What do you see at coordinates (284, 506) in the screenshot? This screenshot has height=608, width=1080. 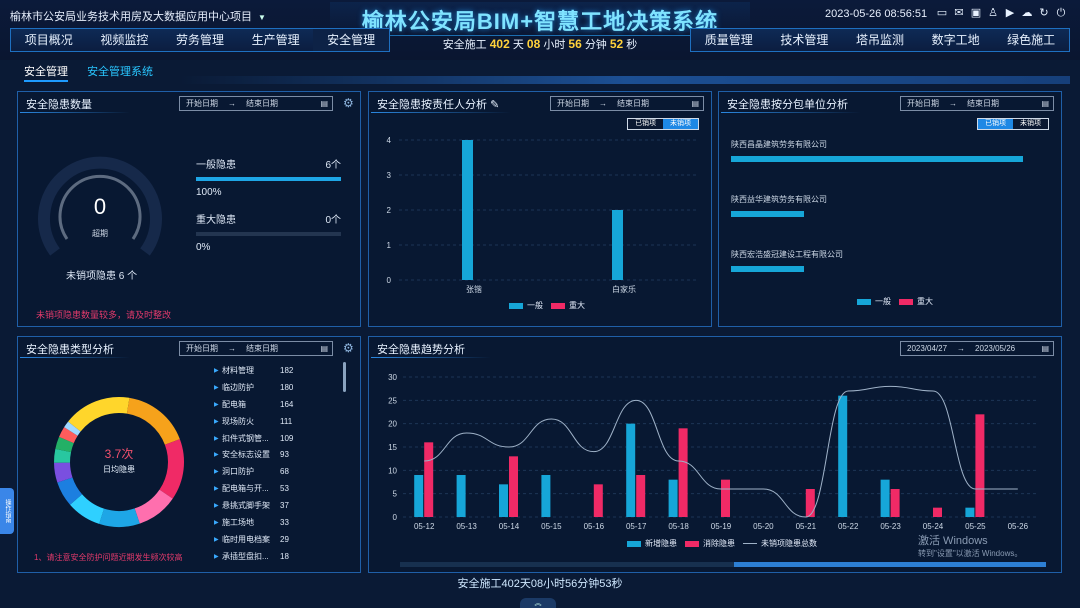 I see `type-value: 37` at bounding box center [284, 506].